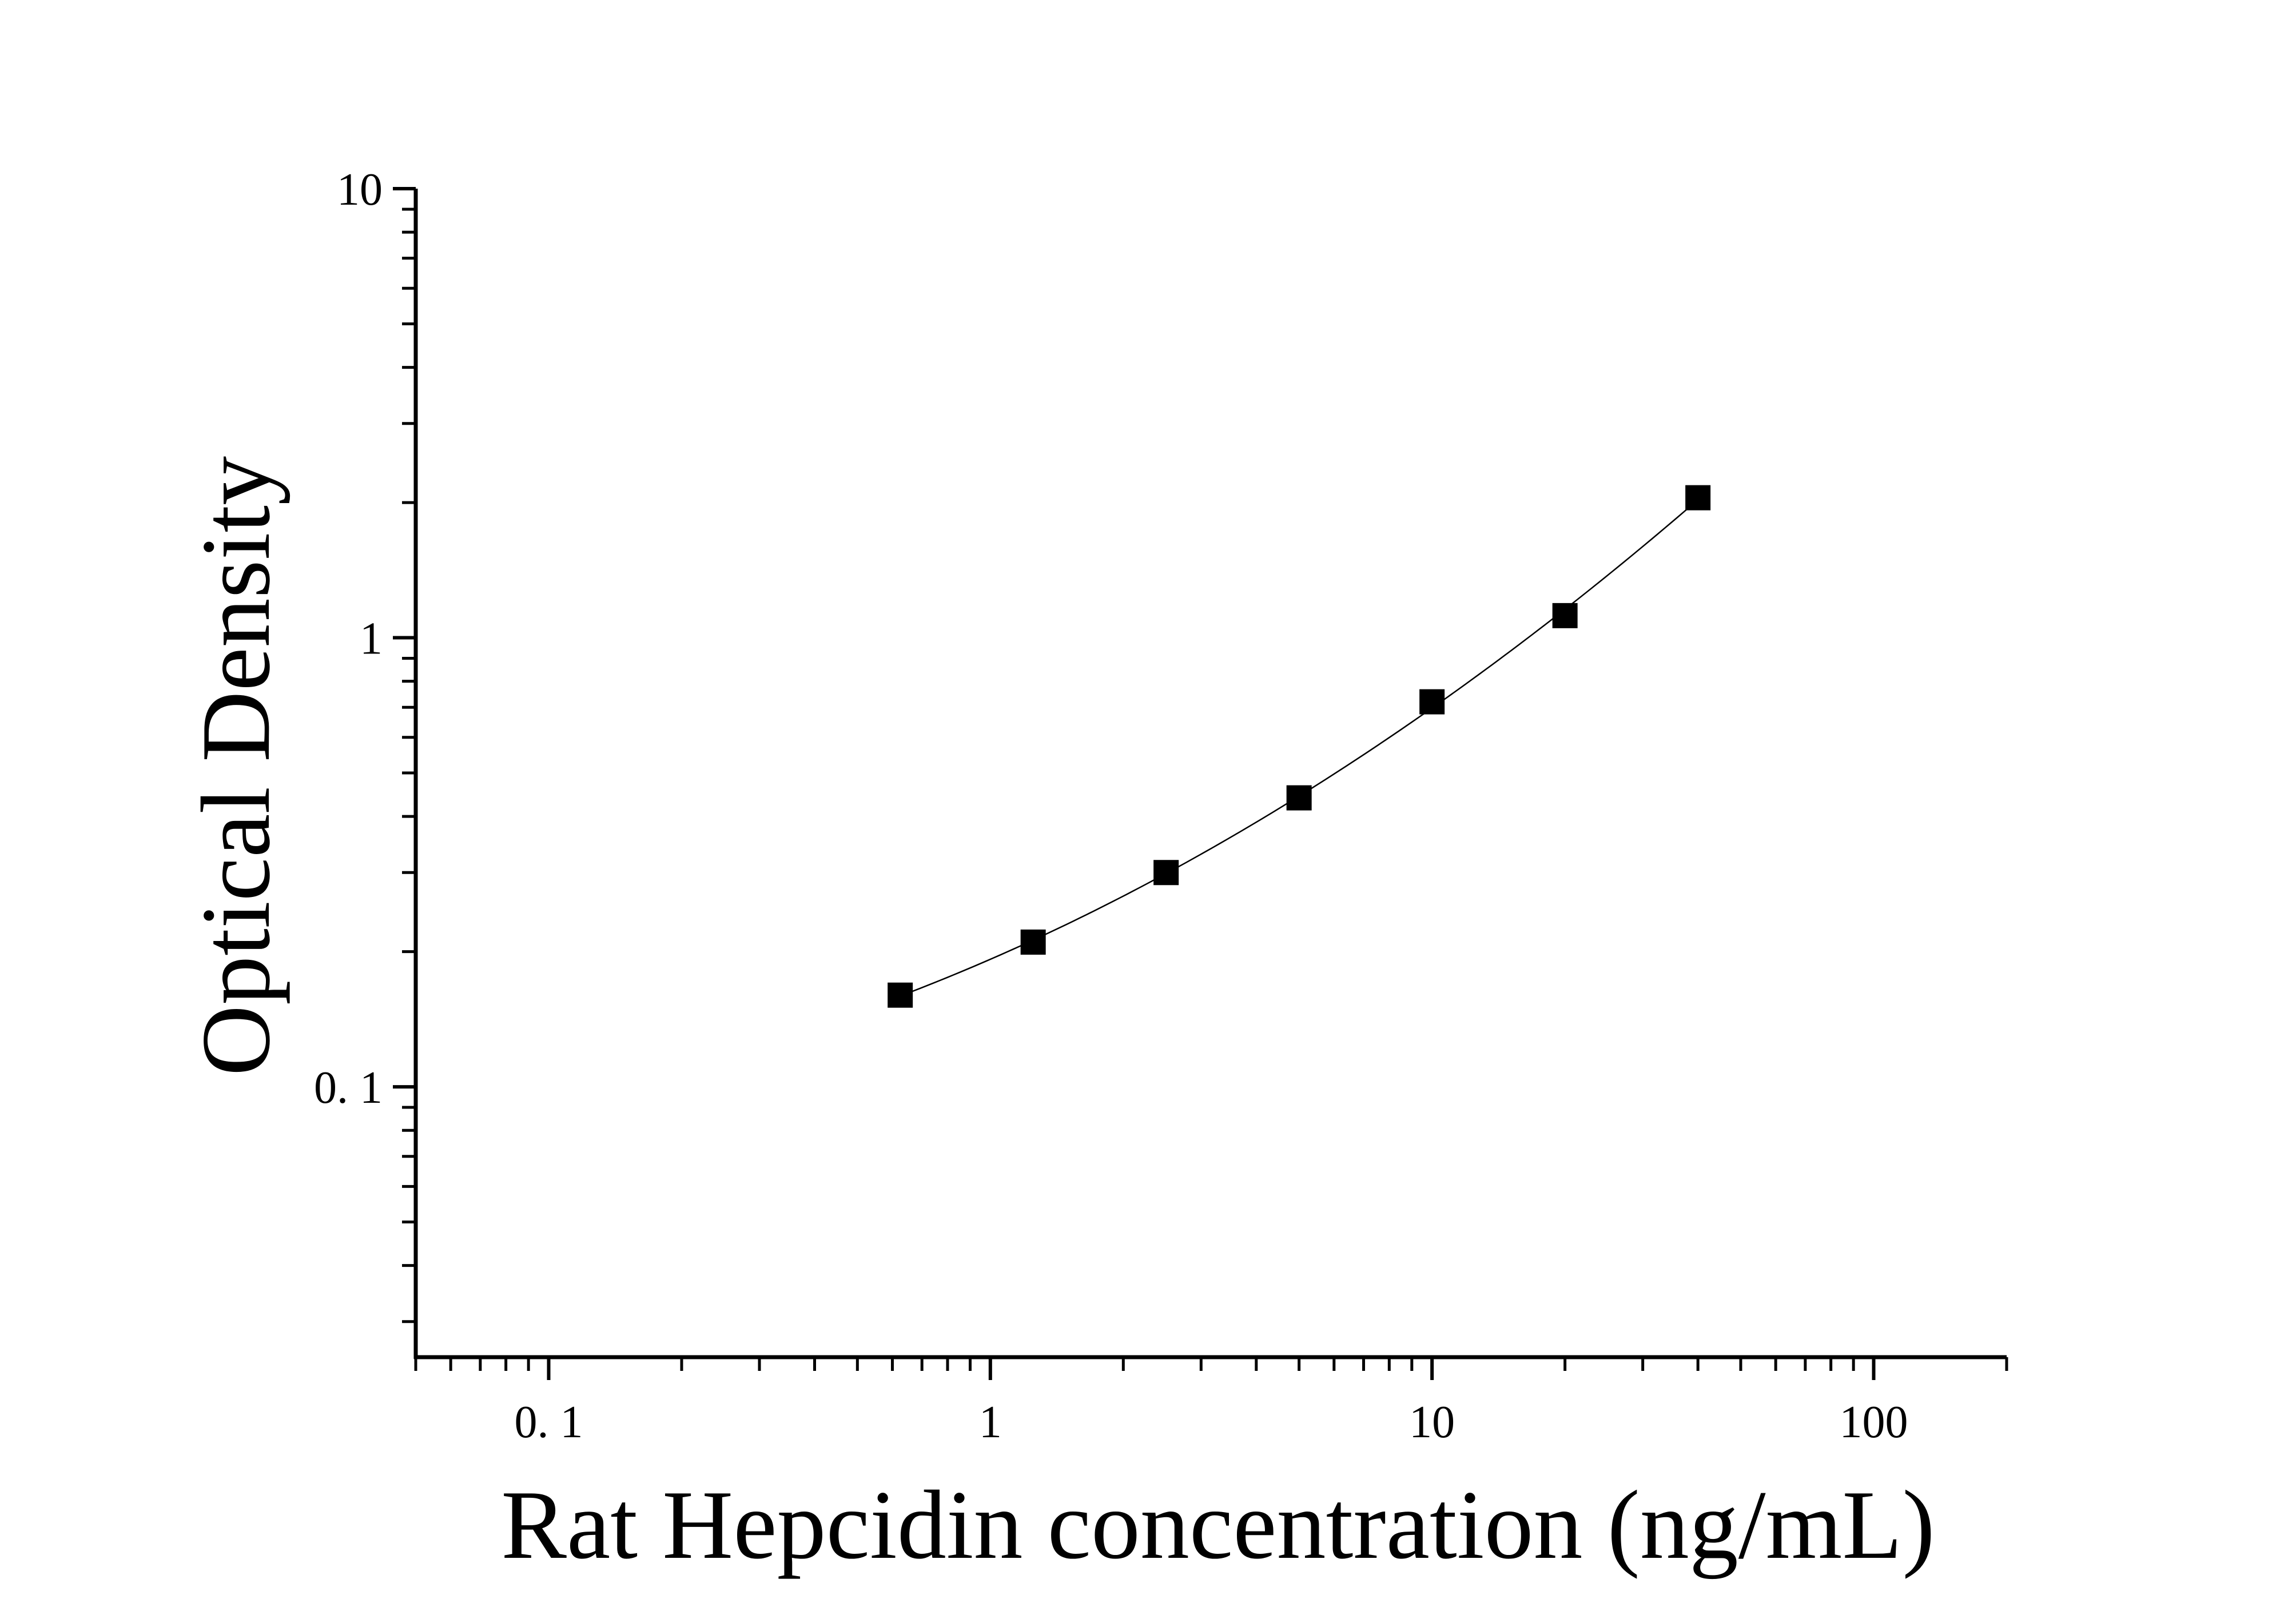 The image size is (2296, 1607). Describe the element at coordinates (360, 190) in the screenshot. I see `y-tick-label: 10` at that location.